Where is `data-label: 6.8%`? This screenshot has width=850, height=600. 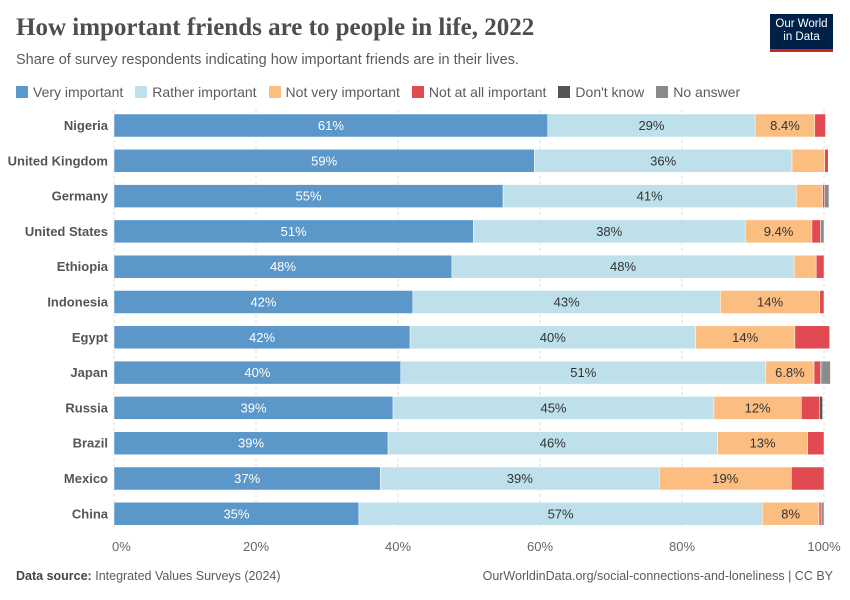
data-label: 6.8% is located at coordinates (790, 372).